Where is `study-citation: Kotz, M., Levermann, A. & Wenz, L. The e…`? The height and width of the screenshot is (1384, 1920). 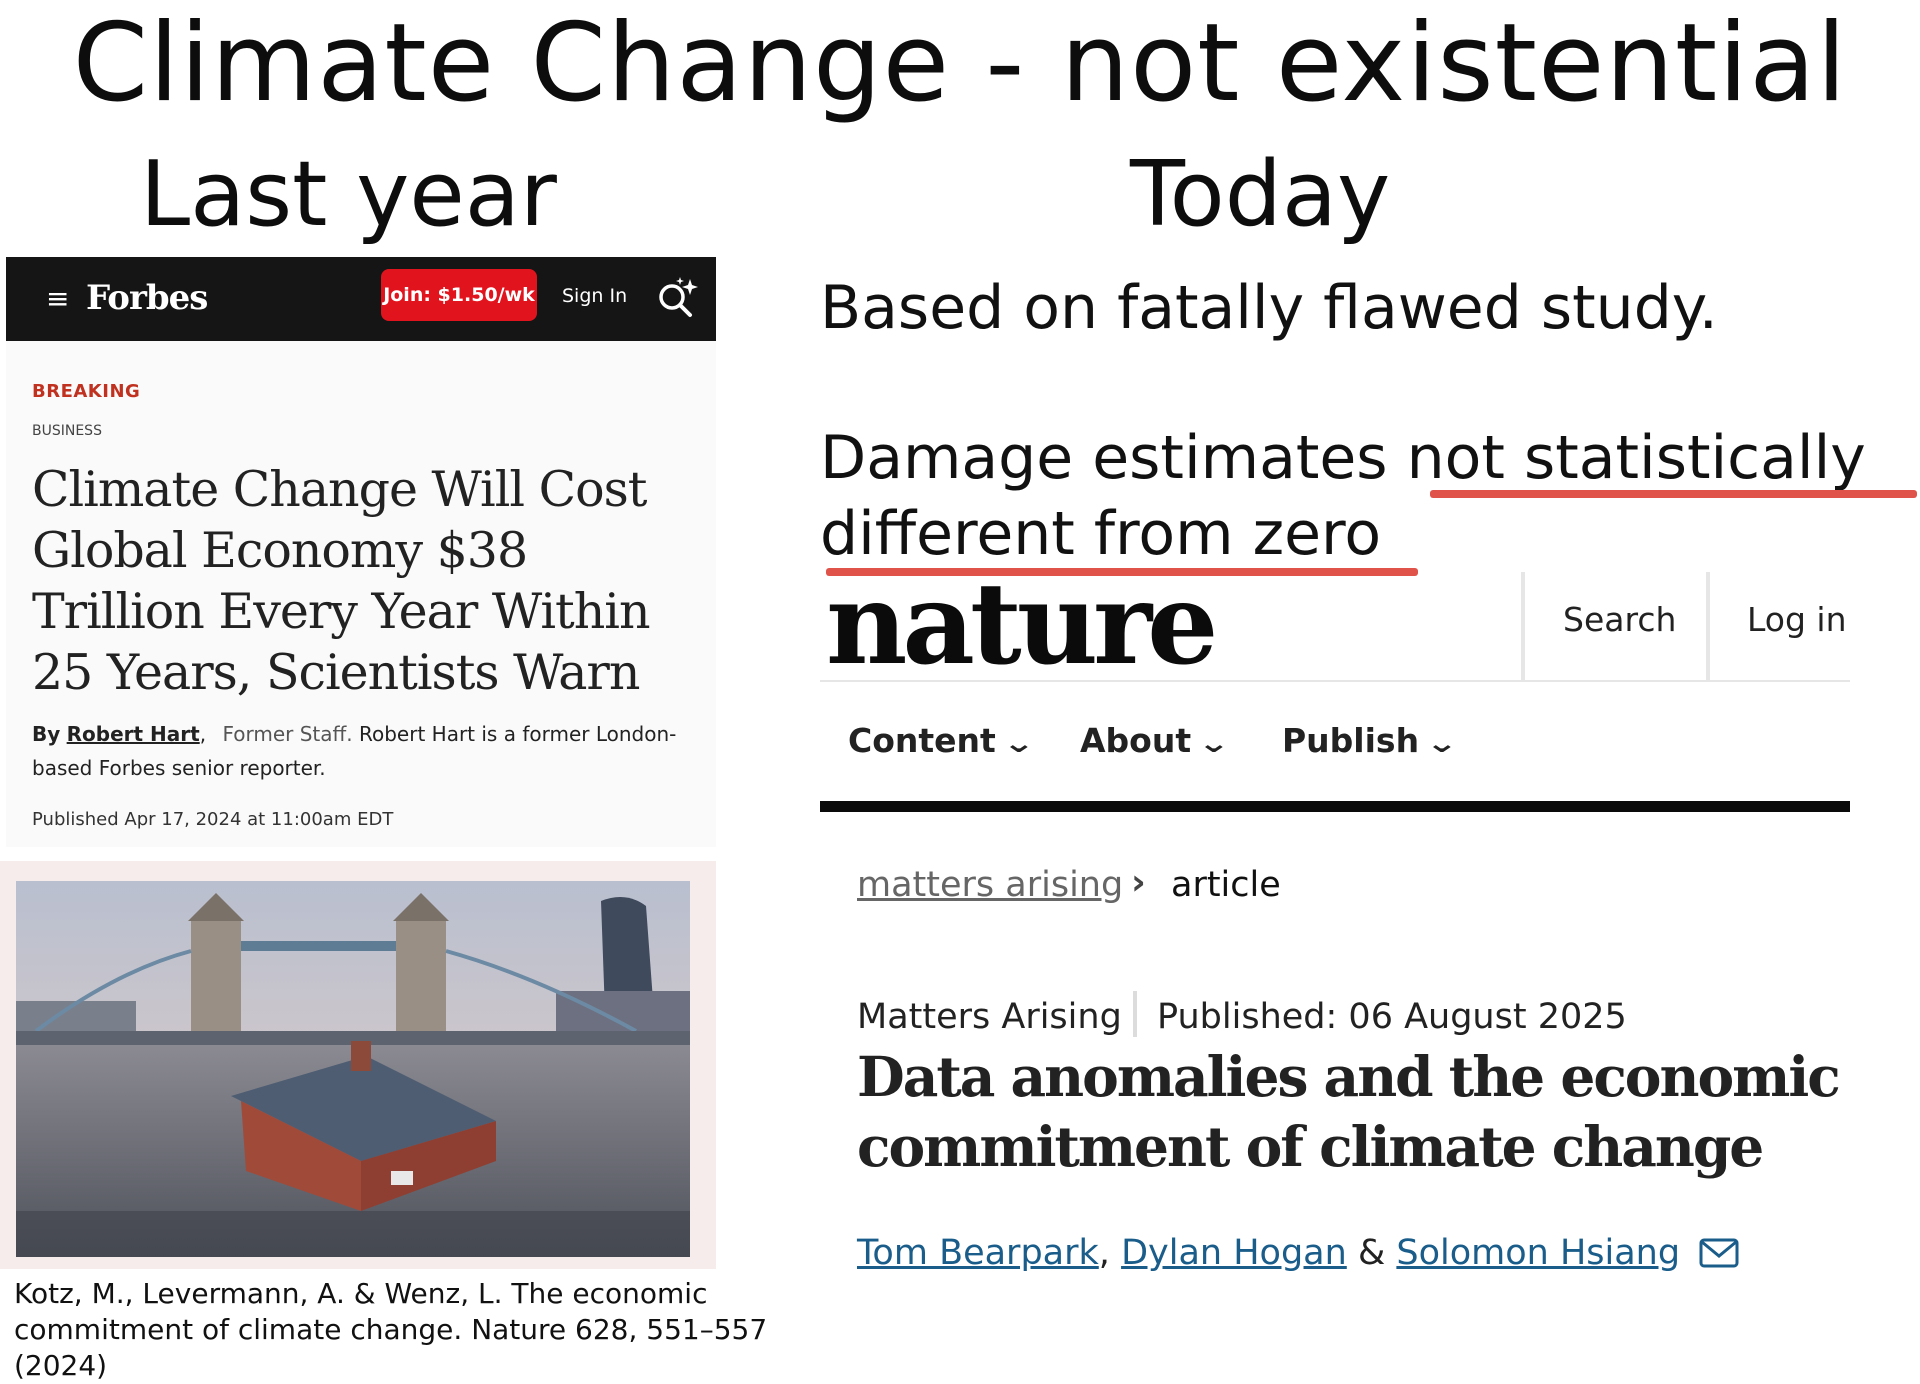
study-citation: Kotz, M., Levermann, A. & Wenz, L. The e… is located at coordinates (391, 1329).